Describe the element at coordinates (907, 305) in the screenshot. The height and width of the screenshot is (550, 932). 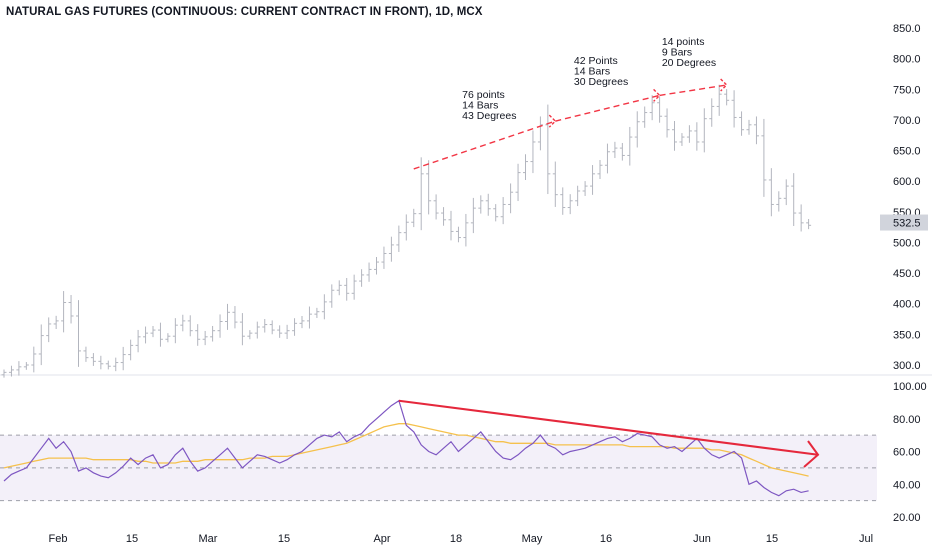
I see `price-tick-label: 400.0` at that location.